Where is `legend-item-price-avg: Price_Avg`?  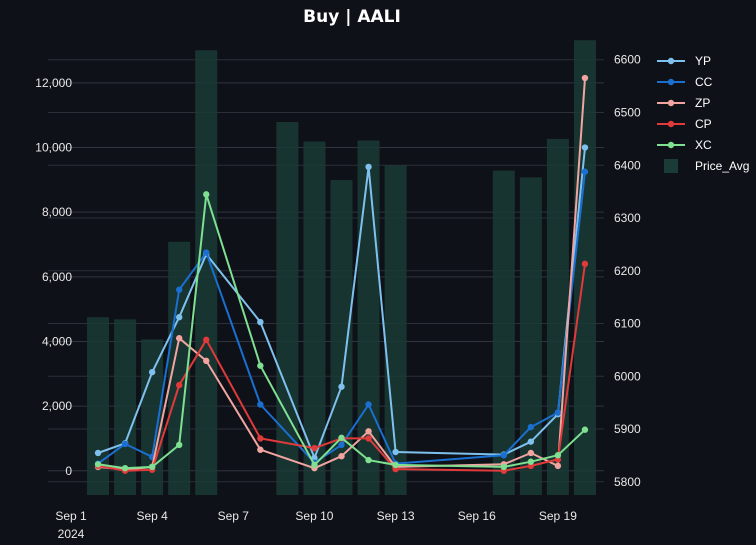 legend-item-price-avg: Price_Avg is located at coordinates (706, 166).